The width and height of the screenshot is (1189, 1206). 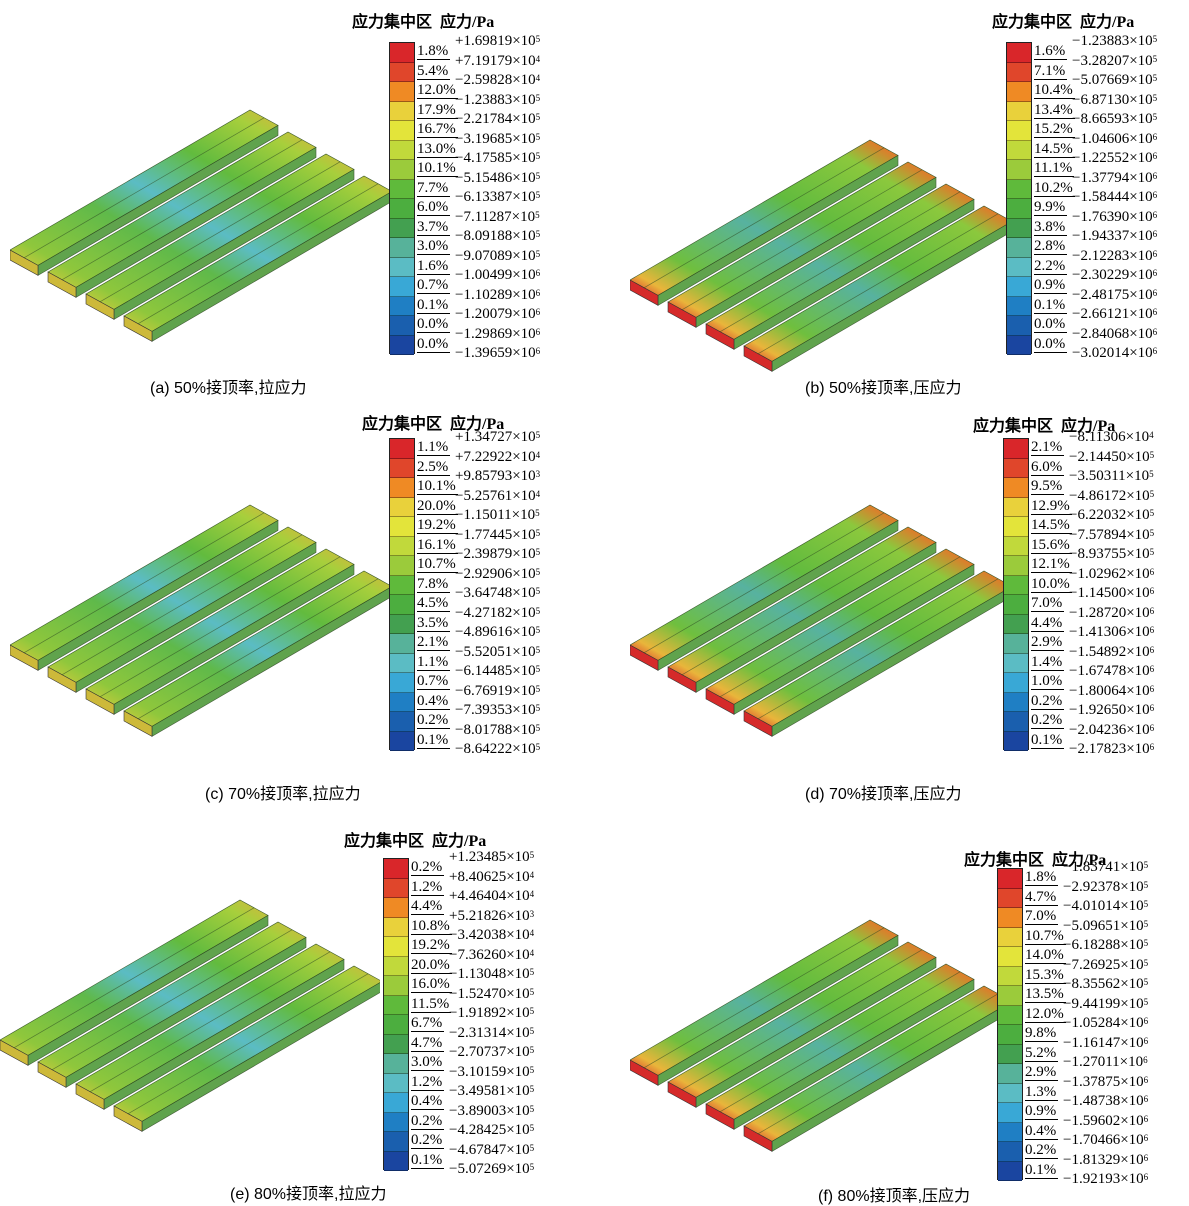 What do you see at coordinates (1115, 314) in the screenshot?
I see `legend-stress-value: −2.66121×106` at bounding box center [1115, 314].